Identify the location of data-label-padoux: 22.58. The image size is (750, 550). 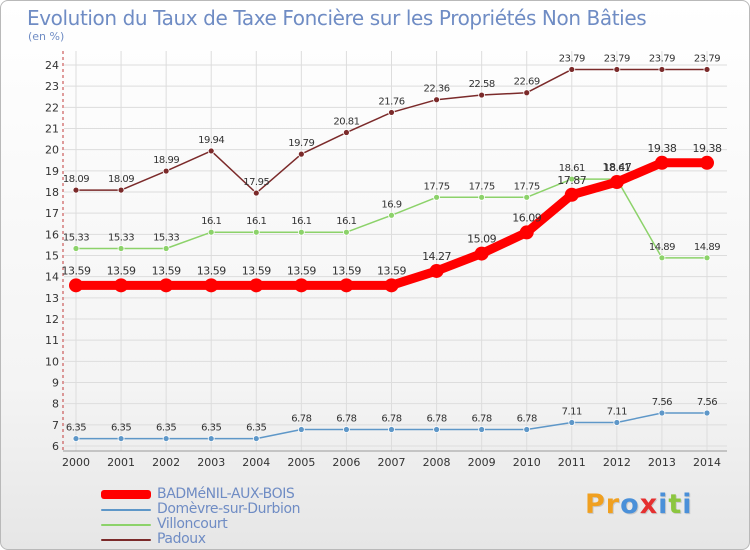
(482, 84).